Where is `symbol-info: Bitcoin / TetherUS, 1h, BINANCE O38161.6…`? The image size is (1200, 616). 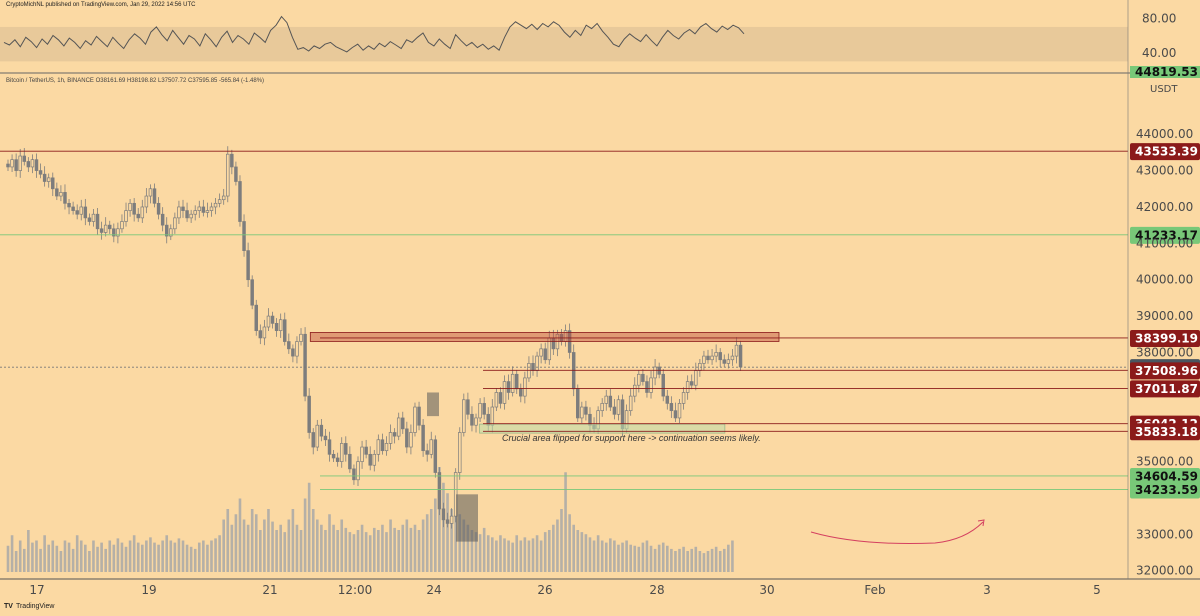
symbol-info: Bitcoin / TetherUS, 1h, BINANCE O38161.6… is located at coordinates (135, 81).